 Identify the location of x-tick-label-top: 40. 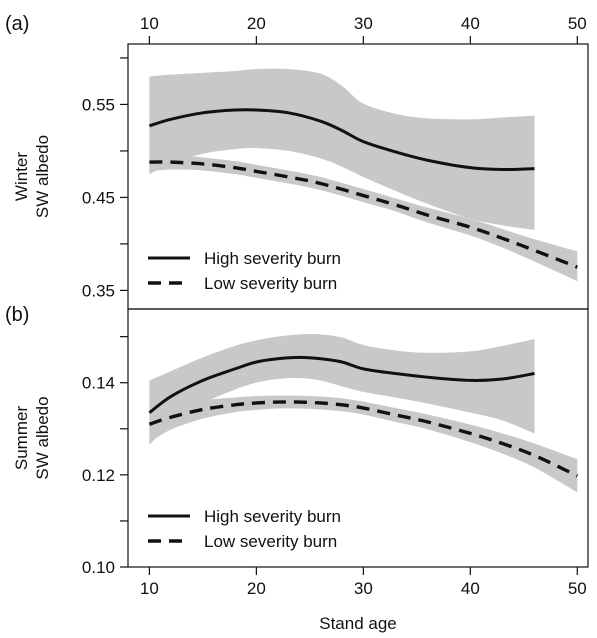
(470, 23).